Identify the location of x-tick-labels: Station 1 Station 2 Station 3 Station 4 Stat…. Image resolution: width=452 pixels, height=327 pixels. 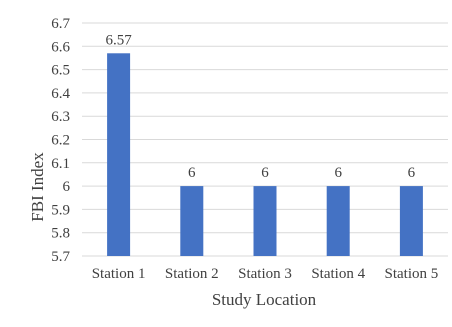
(265, 274).